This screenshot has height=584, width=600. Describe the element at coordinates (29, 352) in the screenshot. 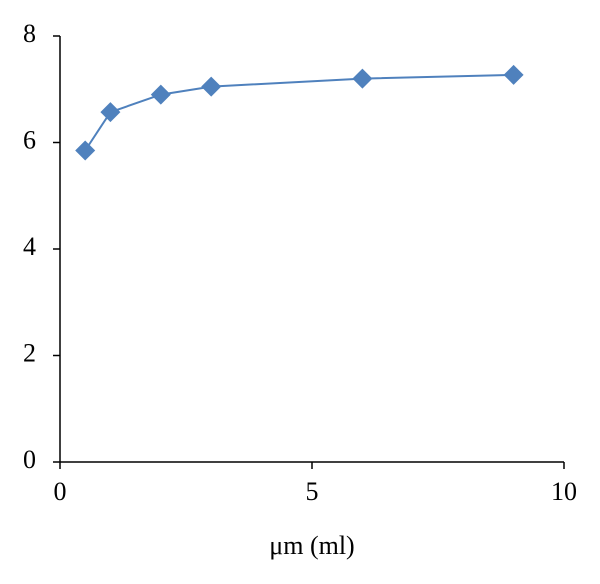

I see `y-tick-label: 2` at that location.